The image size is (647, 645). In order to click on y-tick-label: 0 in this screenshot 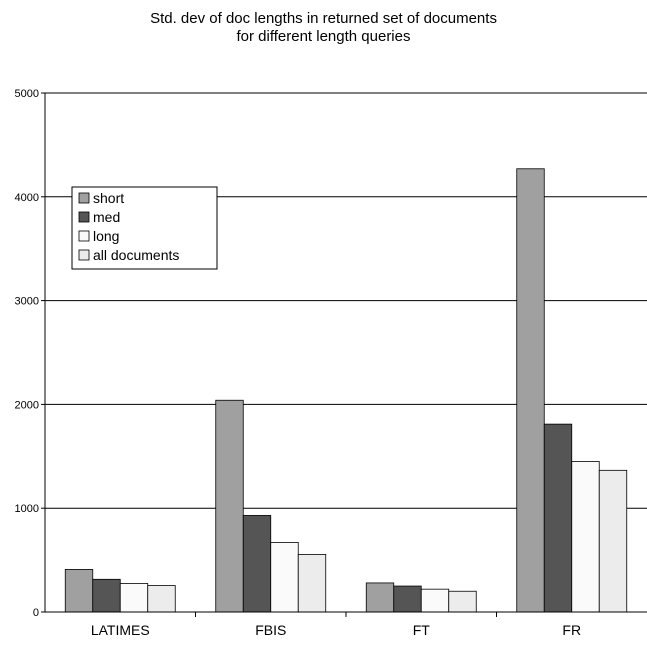, I will do `click(36, 613)`.